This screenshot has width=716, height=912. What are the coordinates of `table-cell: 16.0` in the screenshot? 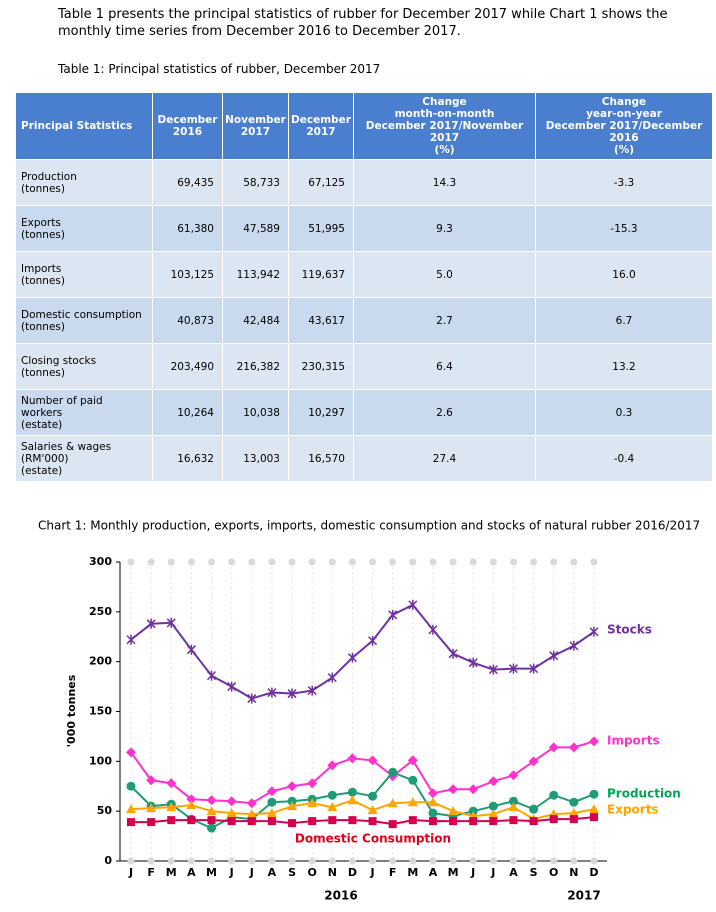 It's located at (624, 274).